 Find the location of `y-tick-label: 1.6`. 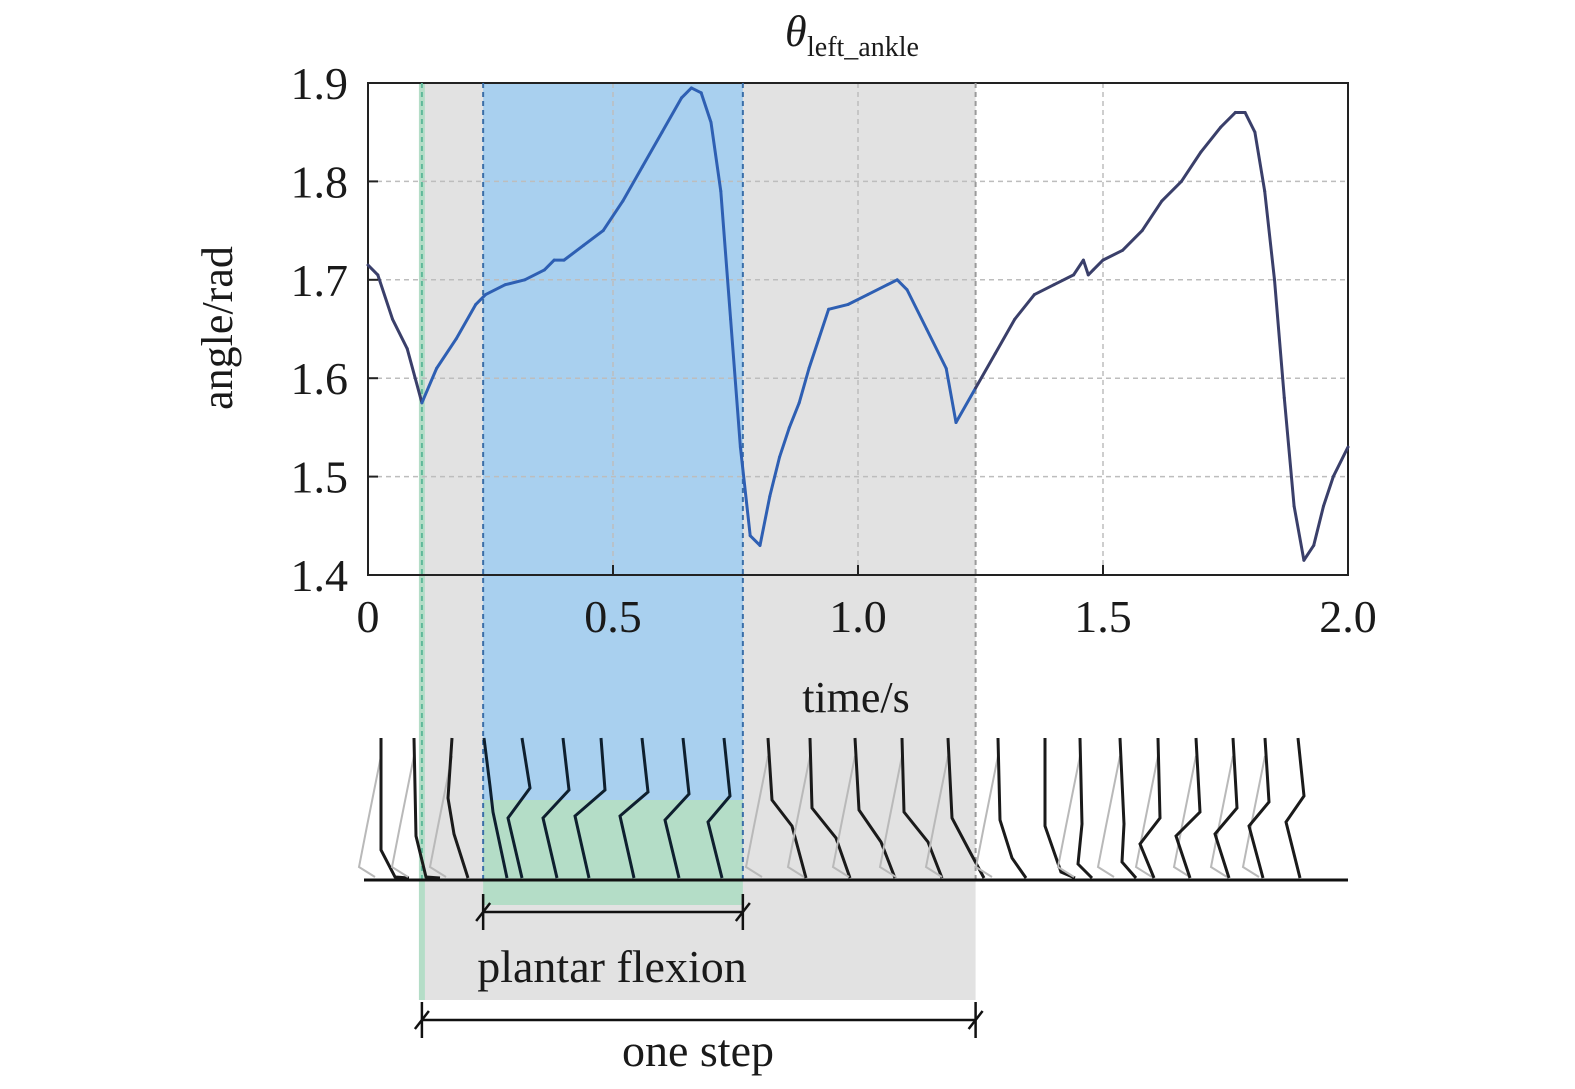

y-tick-label: 1.6 is located at coordinates (320, 378).